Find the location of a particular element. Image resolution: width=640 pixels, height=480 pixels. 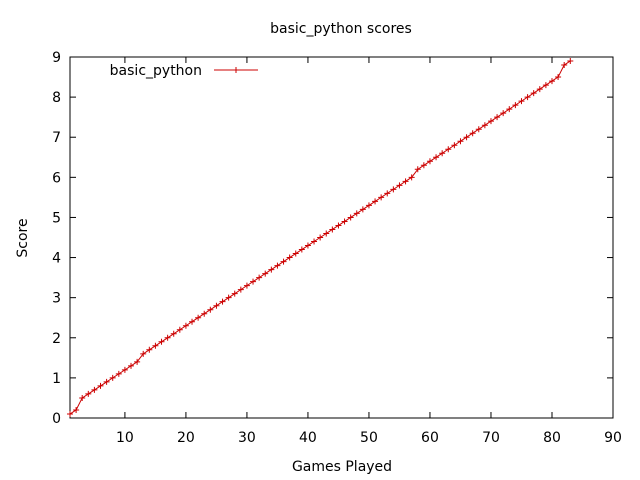

x-tick-label: 60 is located at coordinates (430, 438).